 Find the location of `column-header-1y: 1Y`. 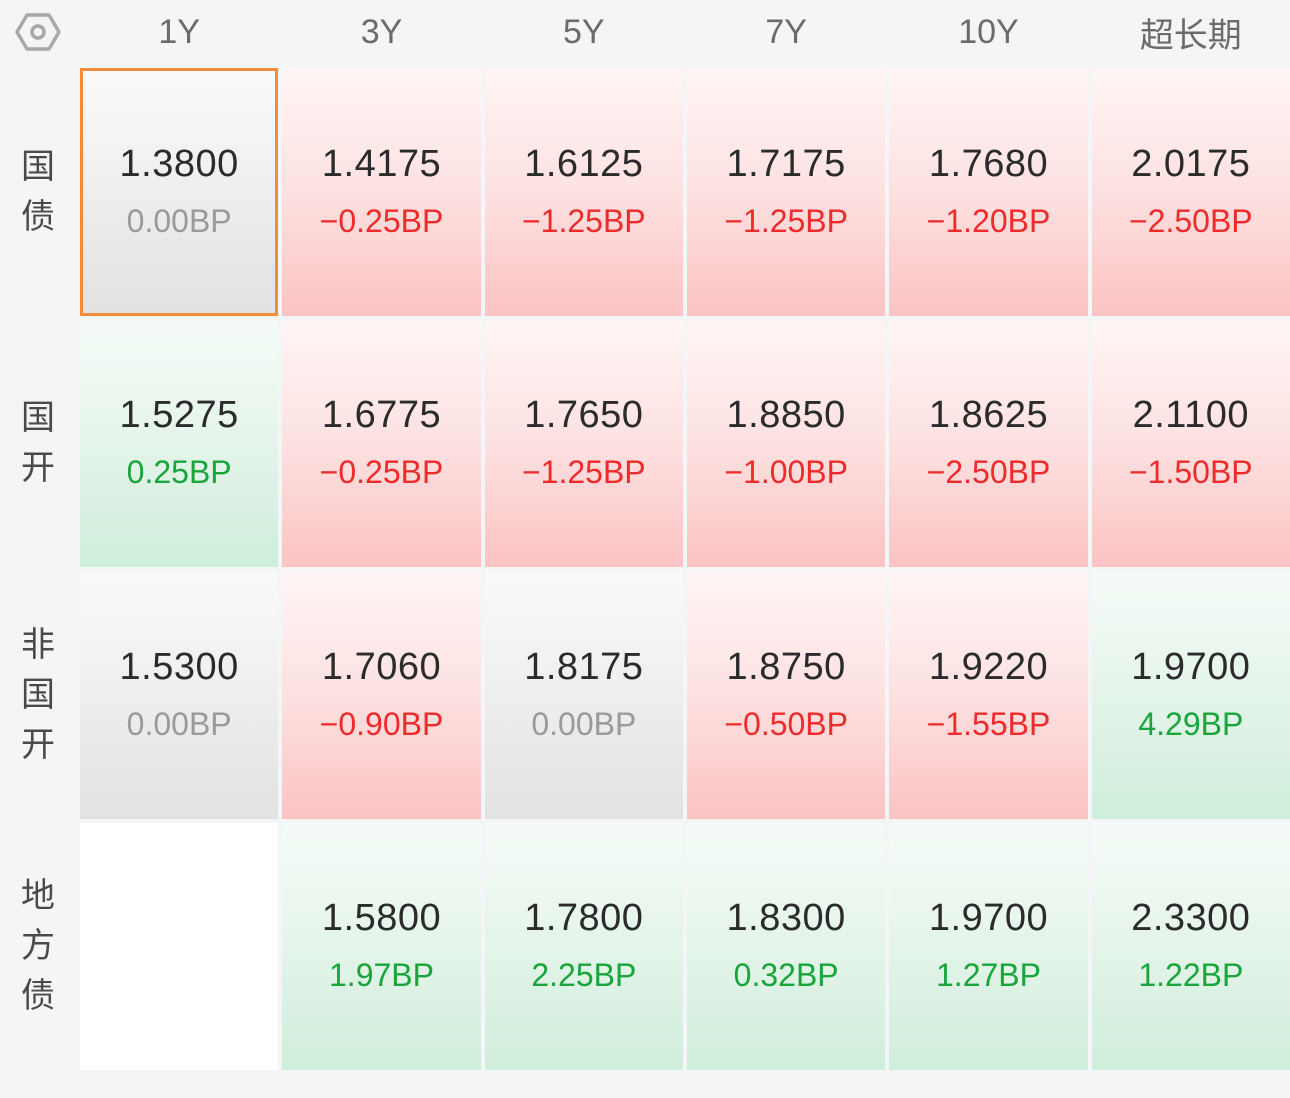

column-header-1y: 1Y is located at coordinates (179, 32).